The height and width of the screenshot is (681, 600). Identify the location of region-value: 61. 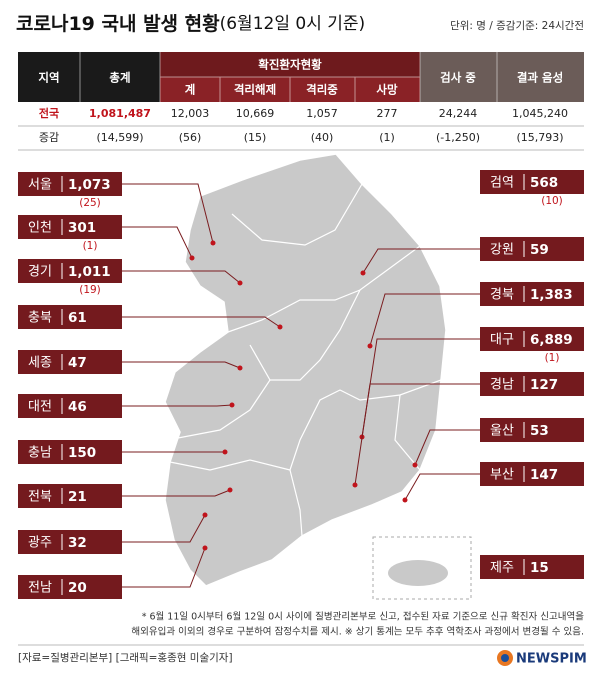
(77, 318).